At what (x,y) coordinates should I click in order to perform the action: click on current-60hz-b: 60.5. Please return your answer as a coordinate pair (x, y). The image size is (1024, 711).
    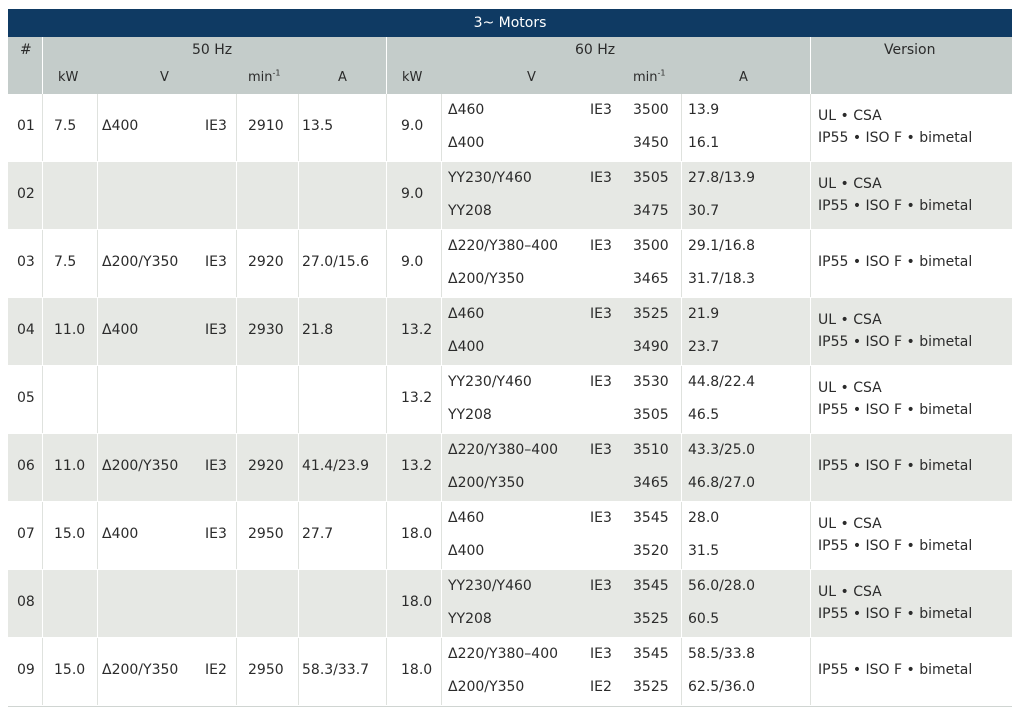
    Looking at the image, I should click on (704, 619).